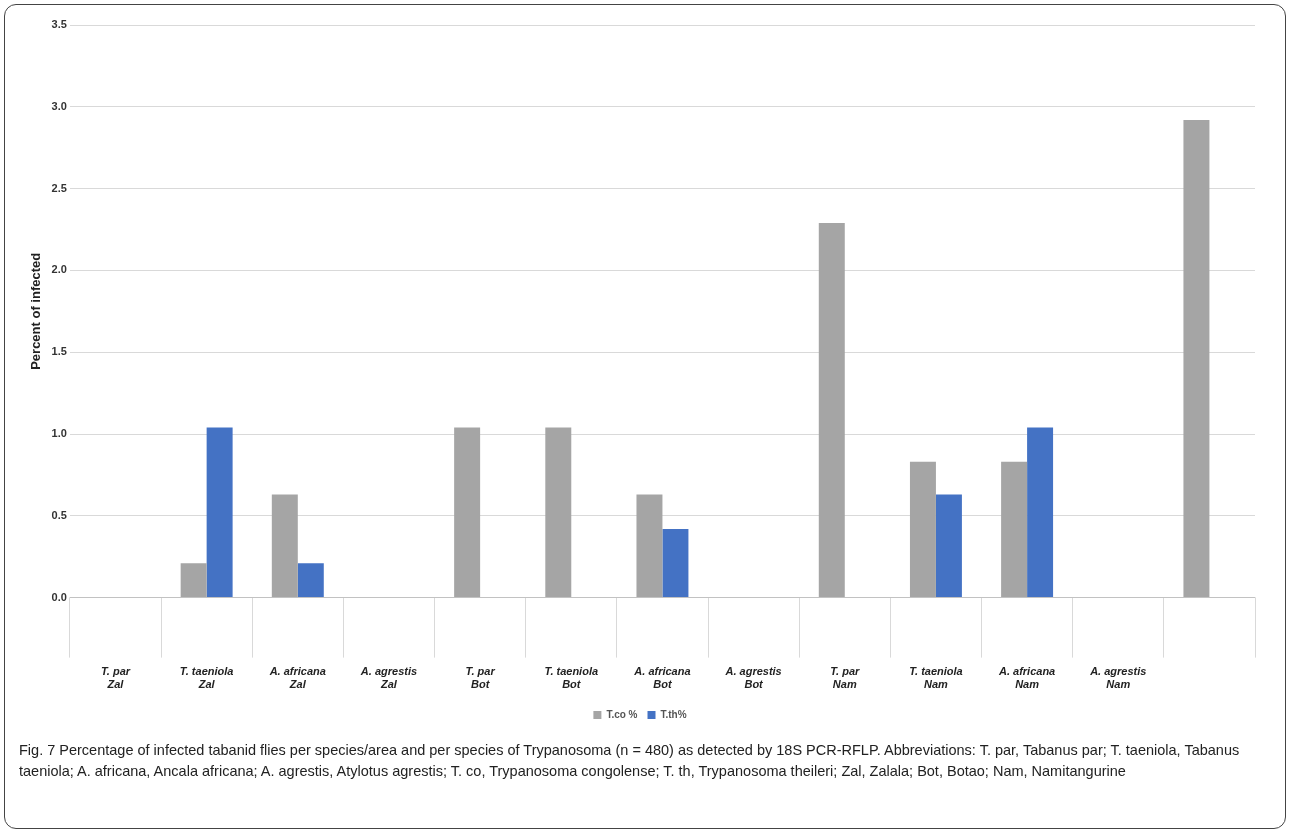  I want to click on x-tick-label: A. agrestis Bot, so click(753, 678).